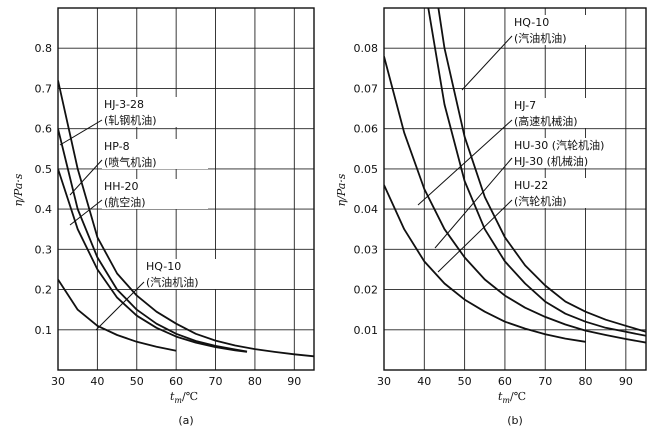 Image resolution: width=662 pixels, height=433 pixels. What do you see at coordinates (366, 290) in the screenshot?
I see `y-tick-label: 0.02` at bounding box center [366, 290].